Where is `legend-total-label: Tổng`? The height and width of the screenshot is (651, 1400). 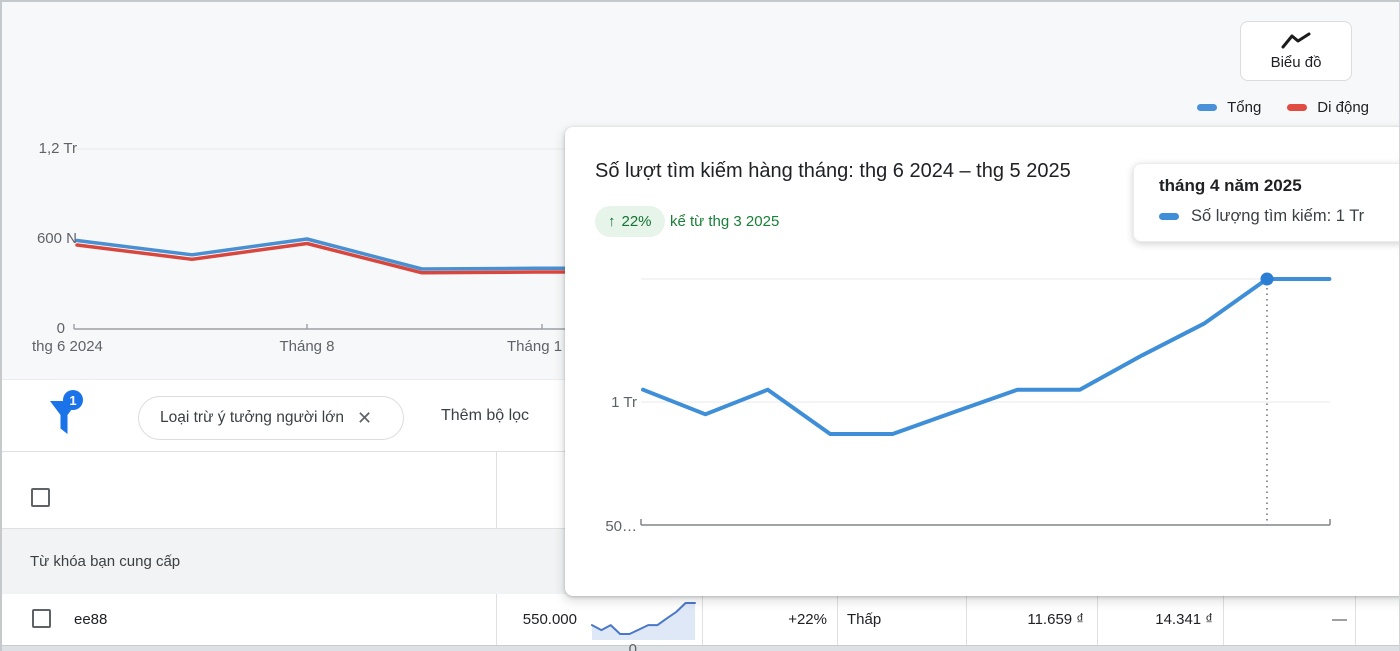 legend-total-label: Tổng is located at coordinates (1244, 107).